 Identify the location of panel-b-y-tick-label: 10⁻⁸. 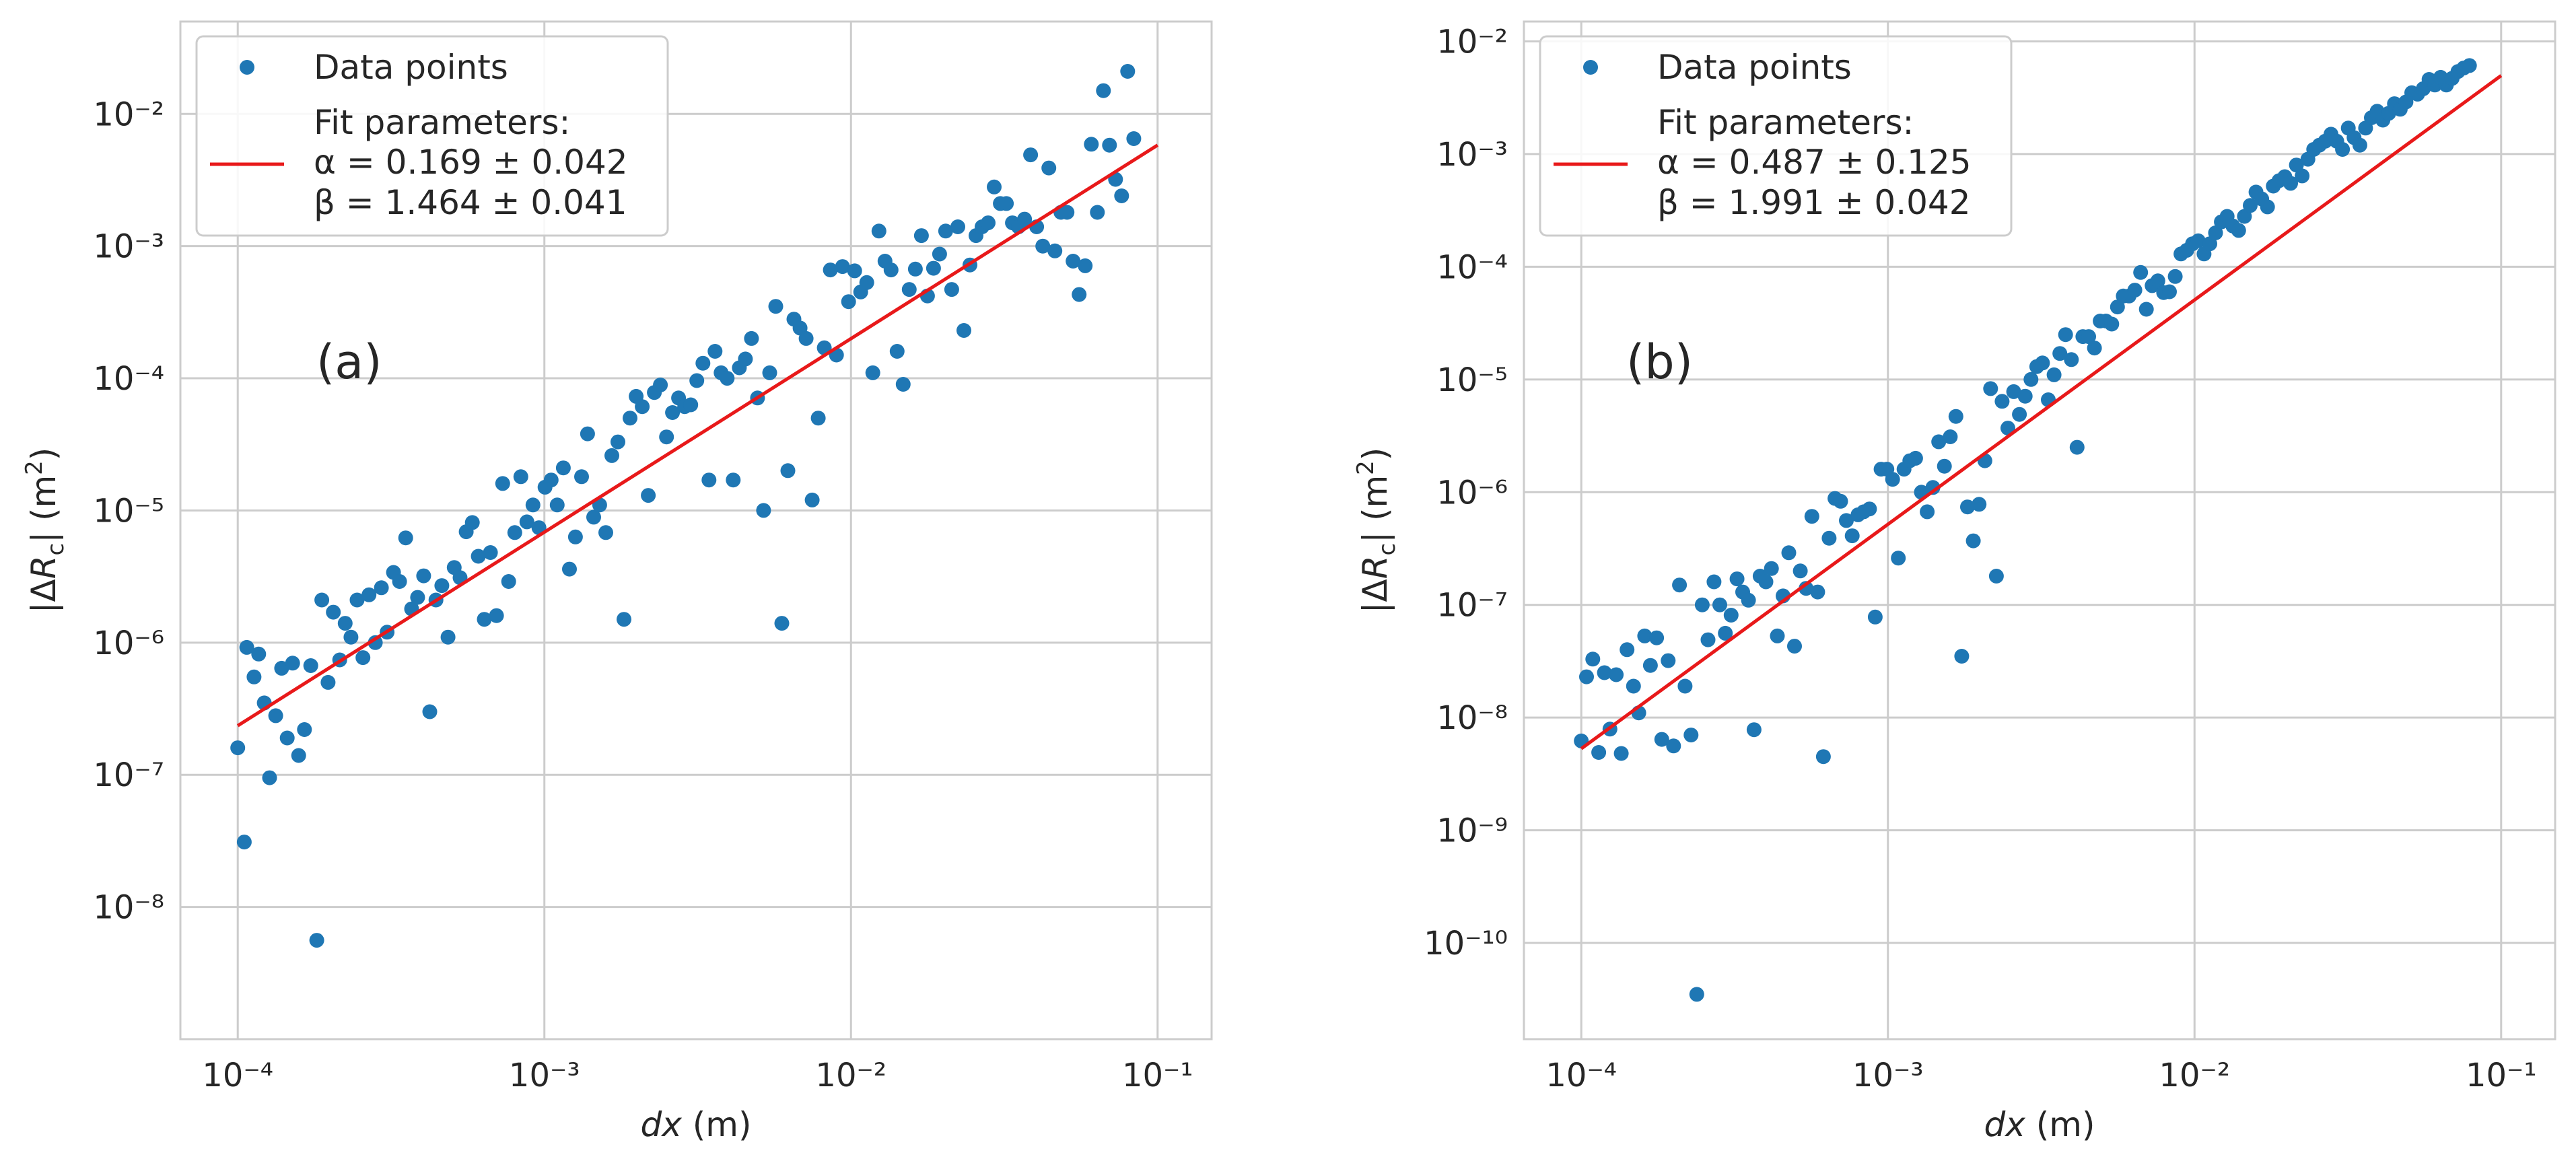
(1472, 718).